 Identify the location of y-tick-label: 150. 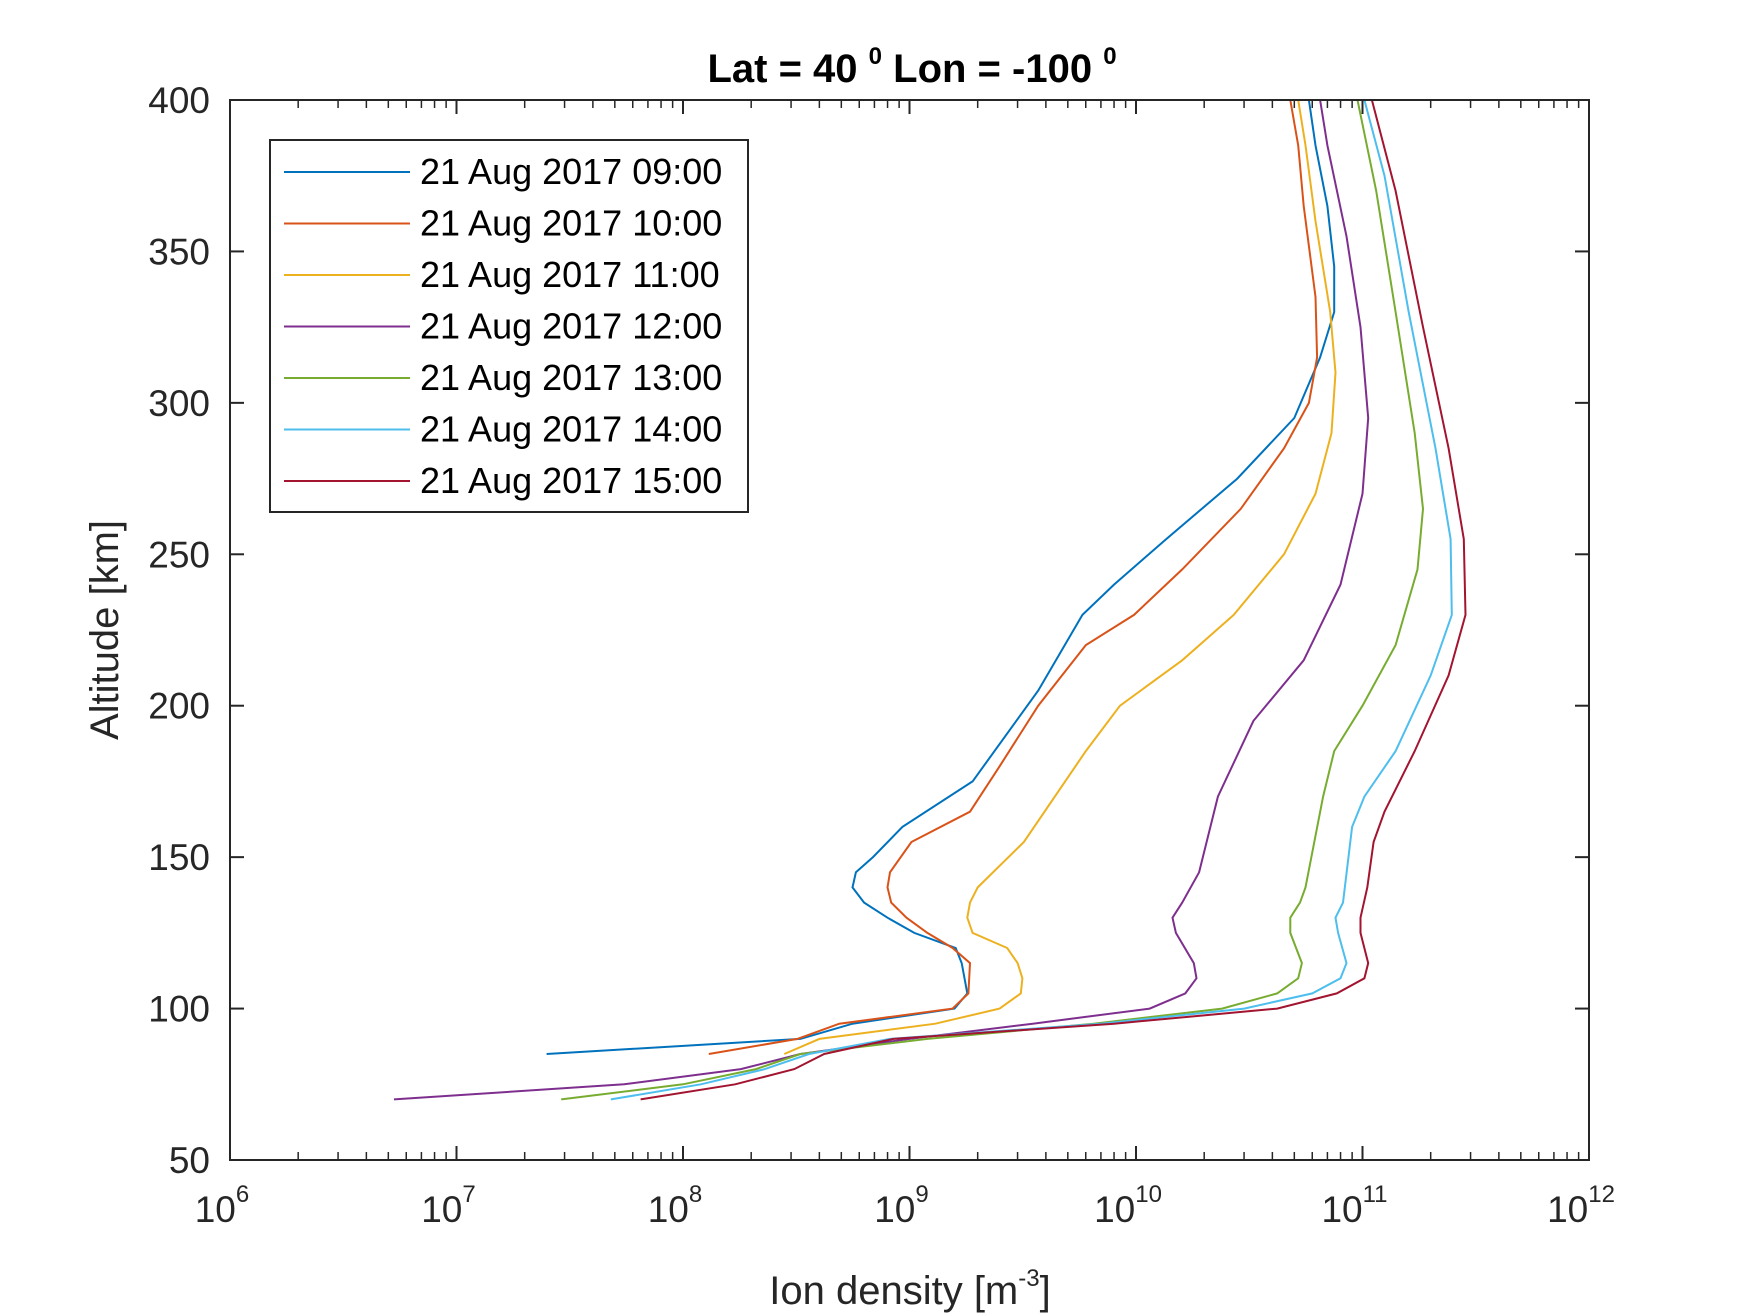
(179, 857).